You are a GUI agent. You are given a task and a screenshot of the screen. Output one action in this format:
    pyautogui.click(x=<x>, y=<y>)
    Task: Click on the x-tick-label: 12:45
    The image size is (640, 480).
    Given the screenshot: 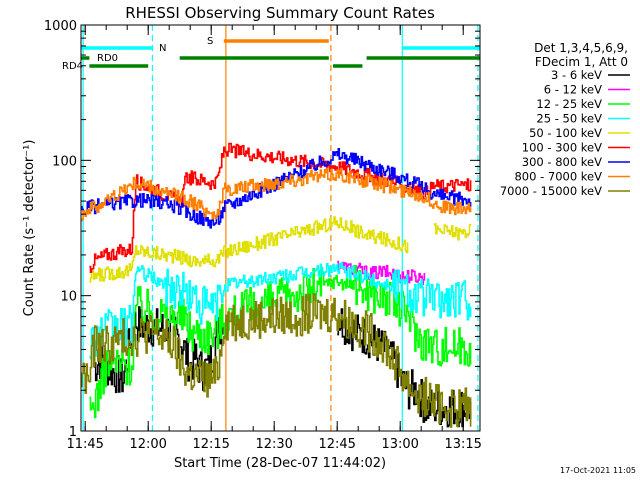 What is the action you would take?
    pyautogui.click(x=336, y=444)
    